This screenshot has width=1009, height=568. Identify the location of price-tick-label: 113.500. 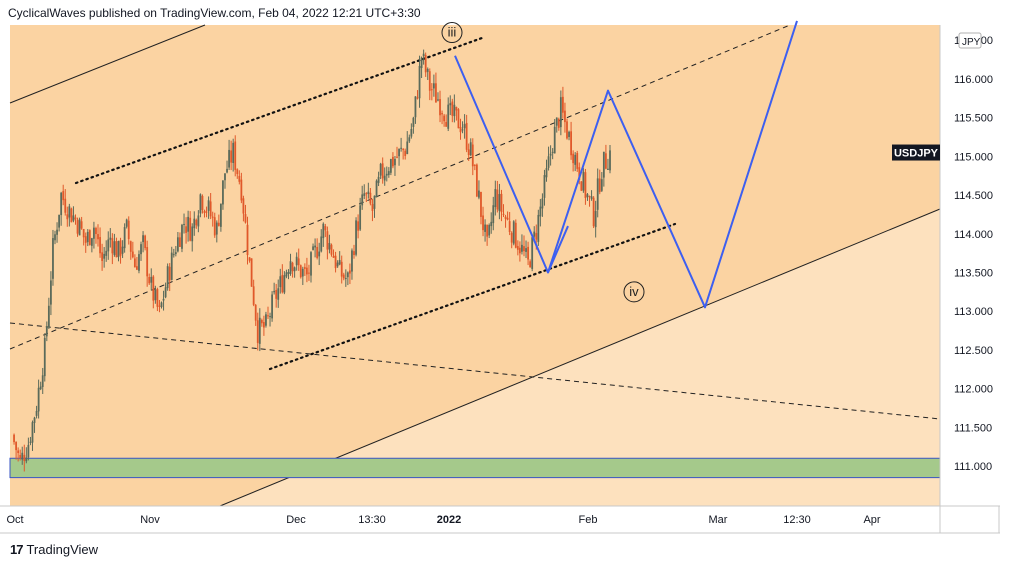
(973, 274).